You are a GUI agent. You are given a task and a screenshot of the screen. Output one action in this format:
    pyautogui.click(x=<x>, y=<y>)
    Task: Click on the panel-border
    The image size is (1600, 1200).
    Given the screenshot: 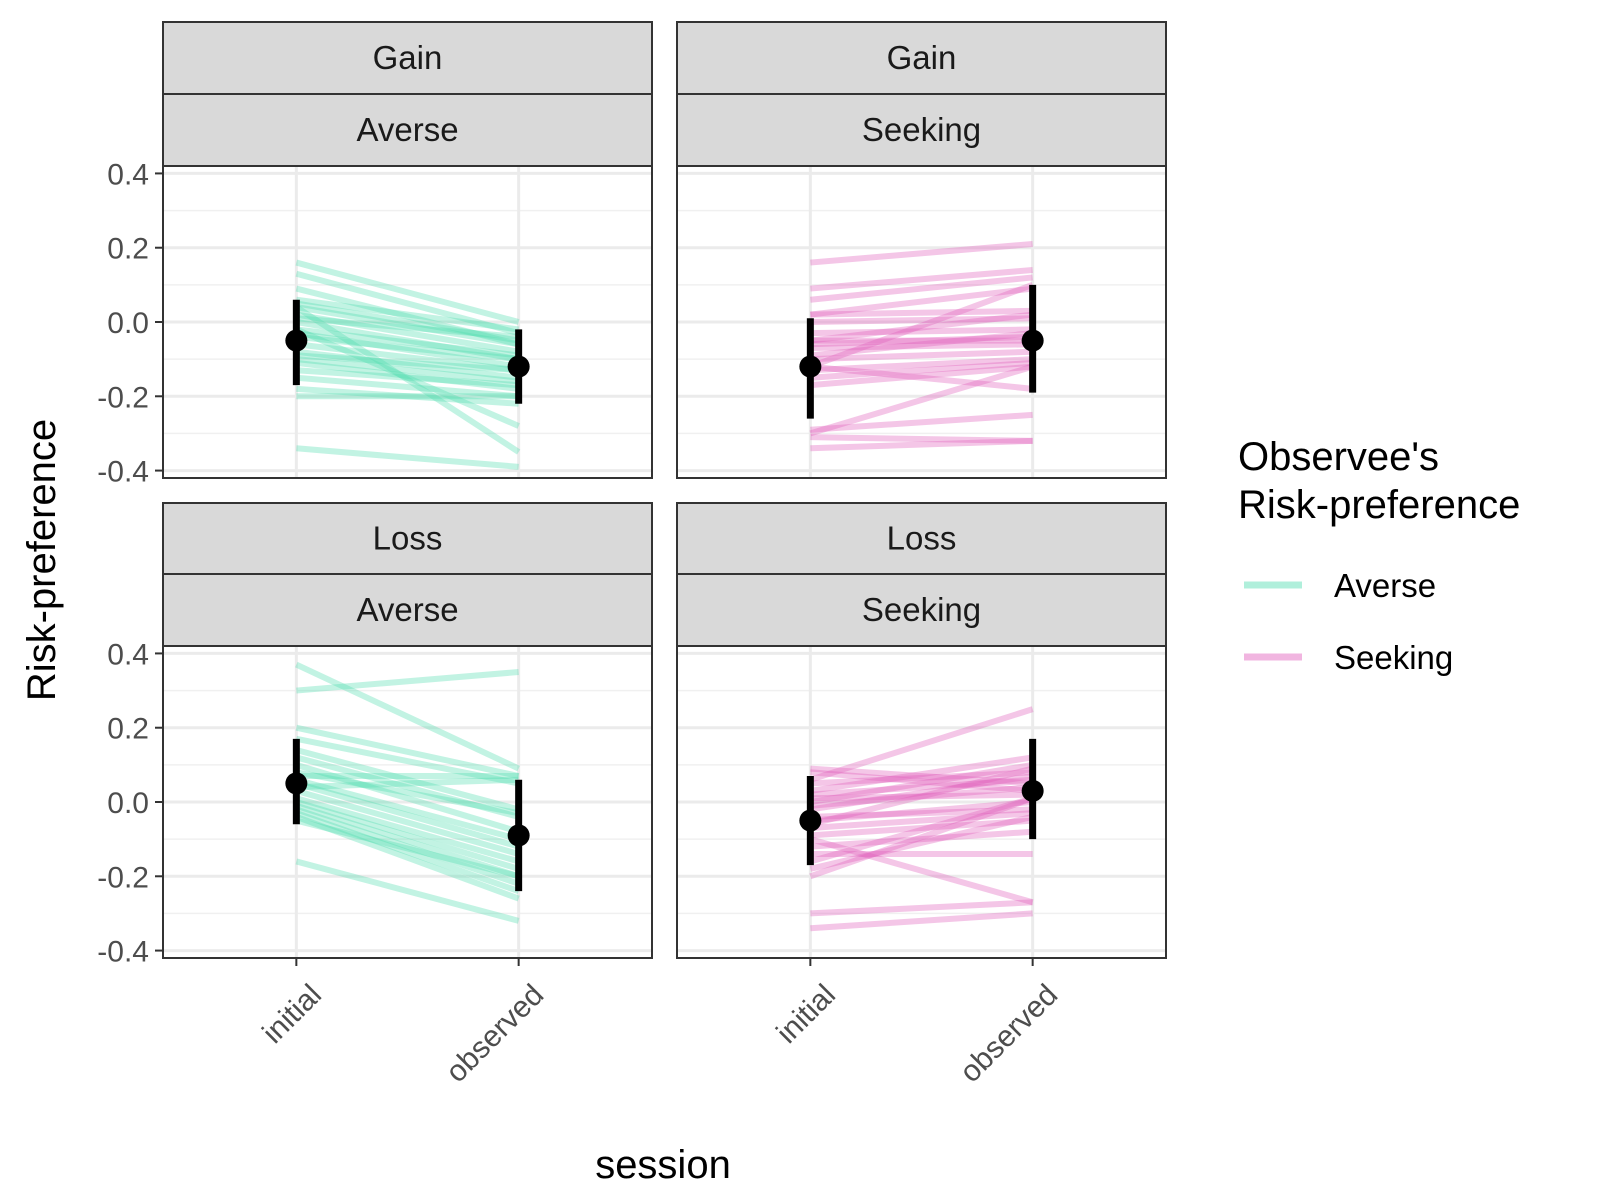 What is the action you would take?
    pyautogui.click(x=921, y=322)
    